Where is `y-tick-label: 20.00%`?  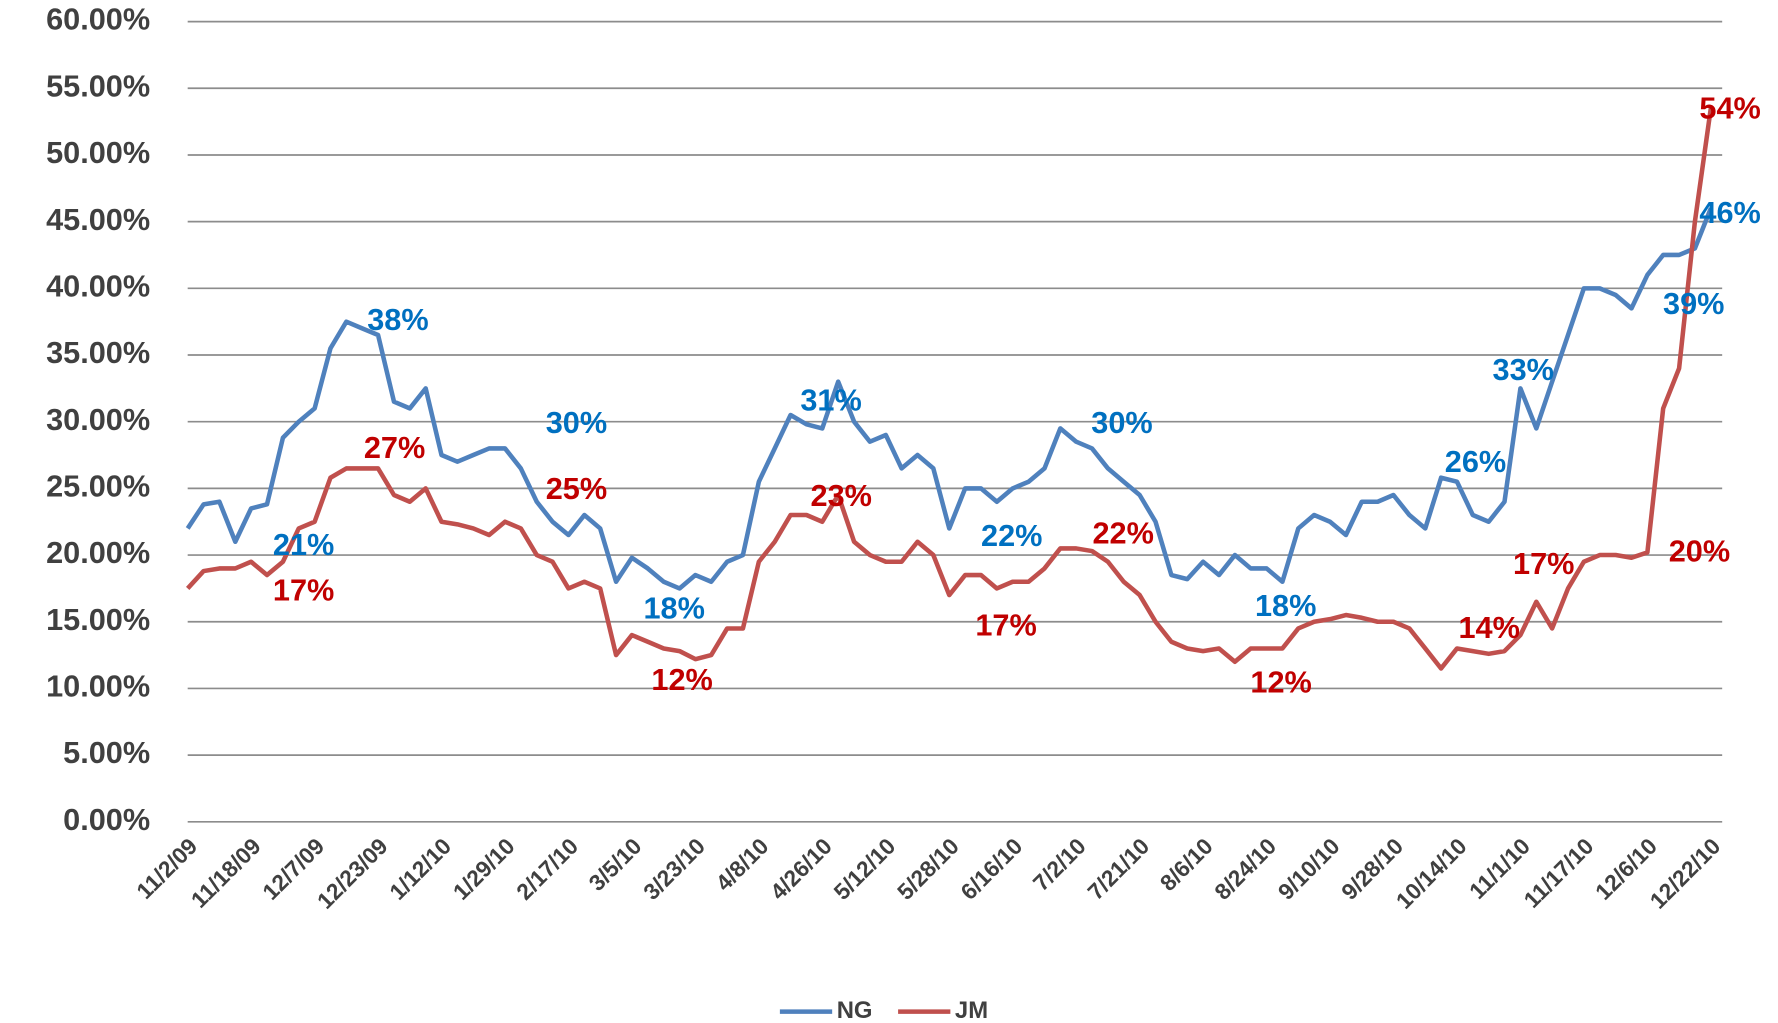
y-tick-label: 20.00% is located at coordinates (98, 552).